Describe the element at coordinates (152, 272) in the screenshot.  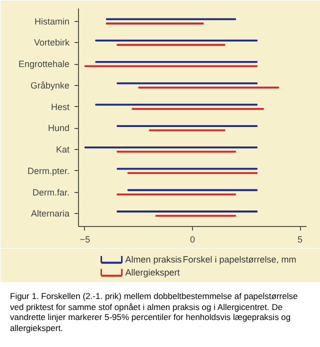
I see `legend-label: Allergiekspert` at that location.